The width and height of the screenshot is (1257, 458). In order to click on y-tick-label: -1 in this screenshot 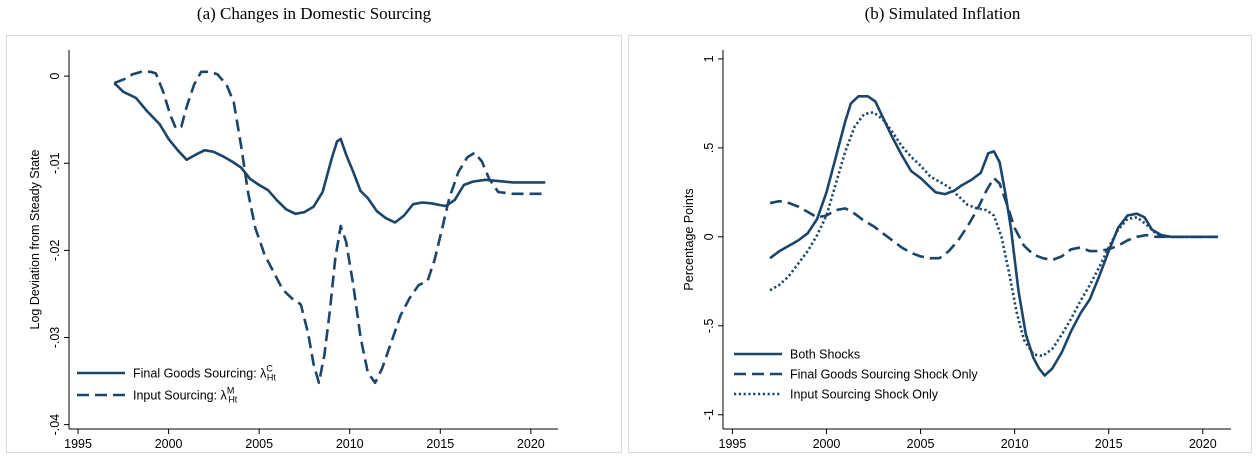, I will do `click(709, 414)`.